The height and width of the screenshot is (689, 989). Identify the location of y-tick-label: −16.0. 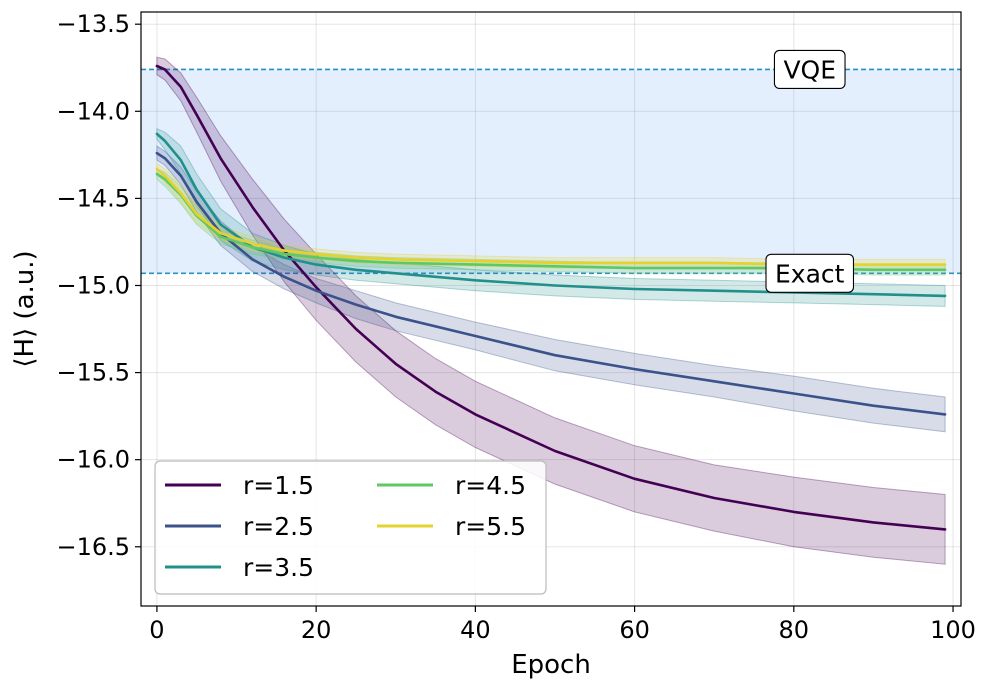
(93, 460).